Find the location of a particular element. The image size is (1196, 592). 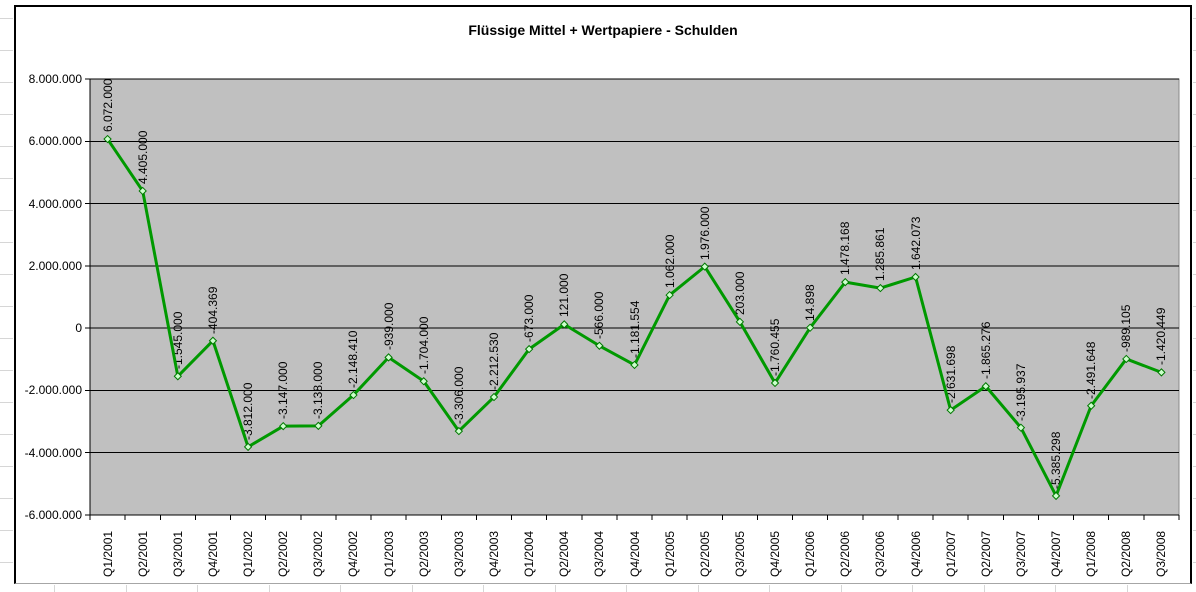

data-point-label: -3.306.000 is located at coordinates (458, 395).